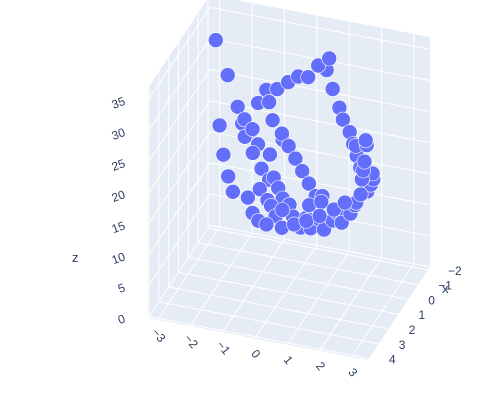 Image resolution: width=481 pixels, height=415 pixels. Describe the element at coordinates (159, 336) in the screenshot. I see `y-tick-label: −3` at that location.